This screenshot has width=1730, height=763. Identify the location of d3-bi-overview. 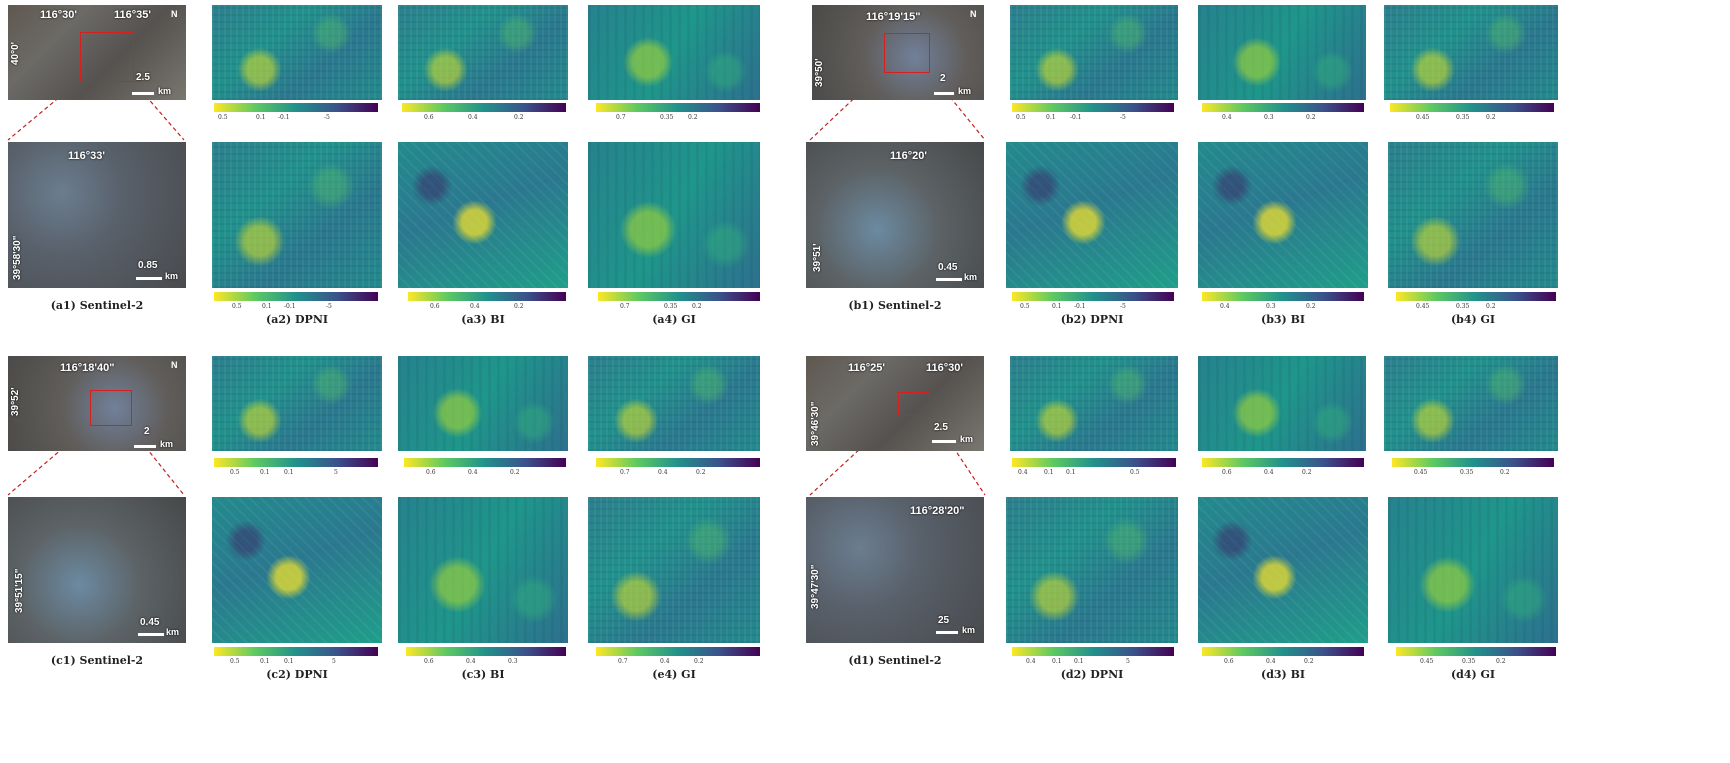
(1282, 403).